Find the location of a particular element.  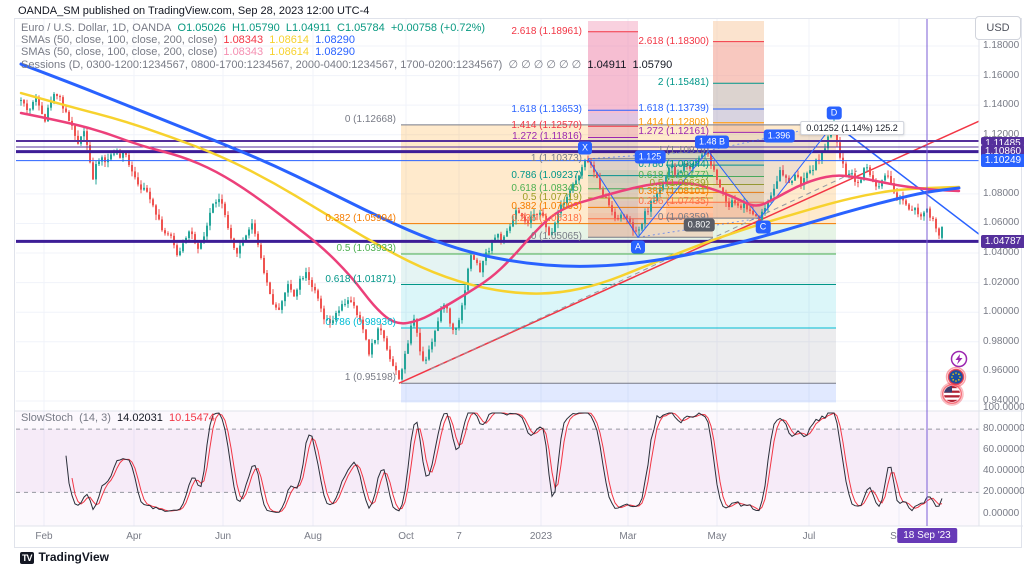

price-axis-label: 1.16000 is located at coordinates (1001, 75).